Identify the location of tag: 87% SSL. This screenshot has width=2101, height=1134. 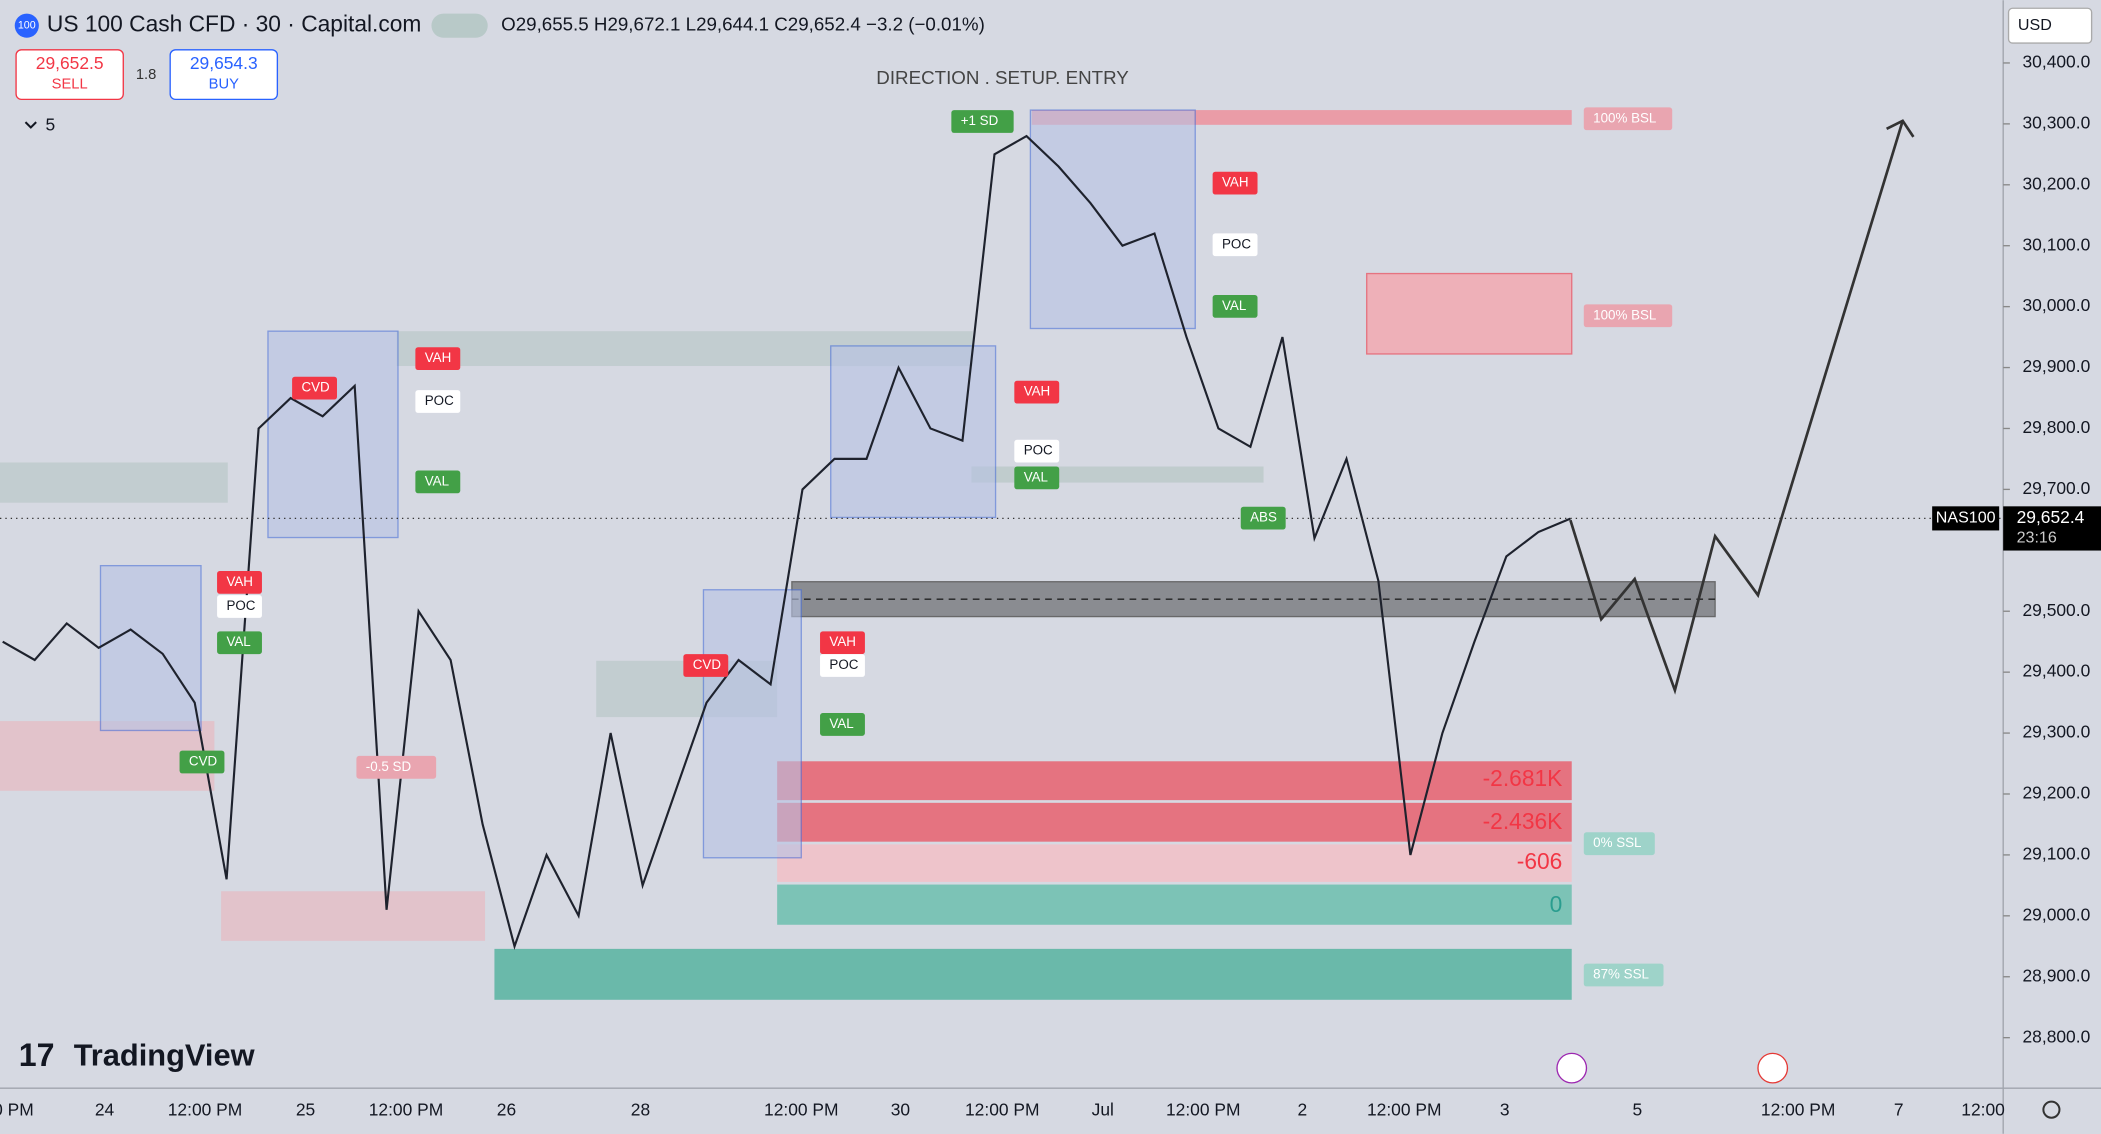
(1621, 974).